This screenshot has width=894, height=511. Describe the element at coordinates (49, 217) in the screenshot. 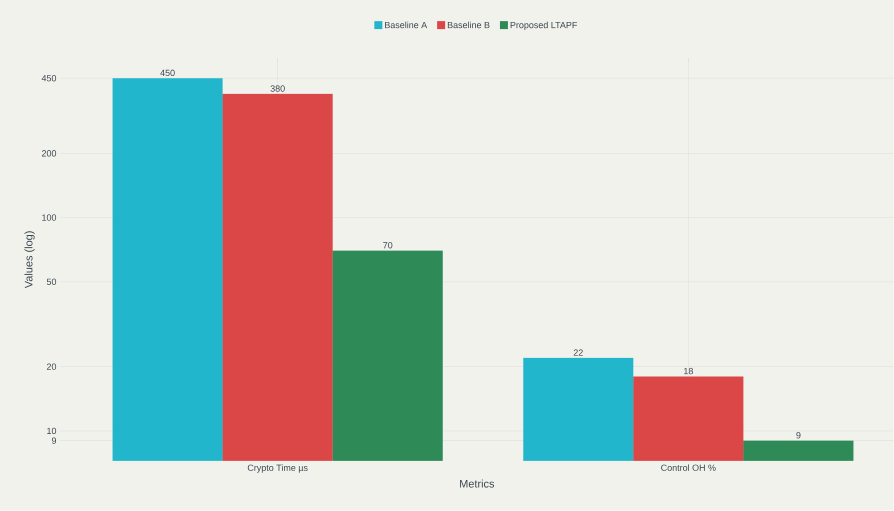

I see `y-tick-label: 100` at that location.